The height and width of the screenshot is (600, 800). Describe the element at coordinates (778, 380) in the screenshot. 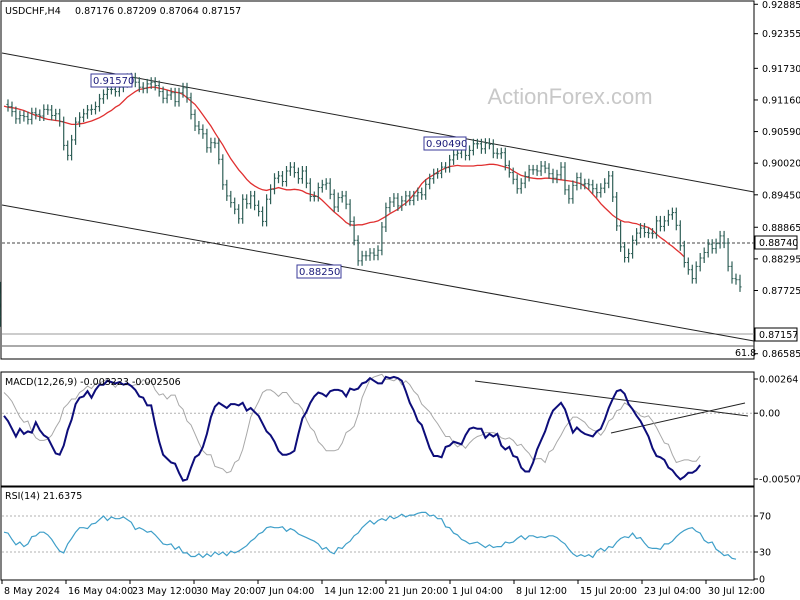

I see `macd-tick-label: 0.00264` at that location.